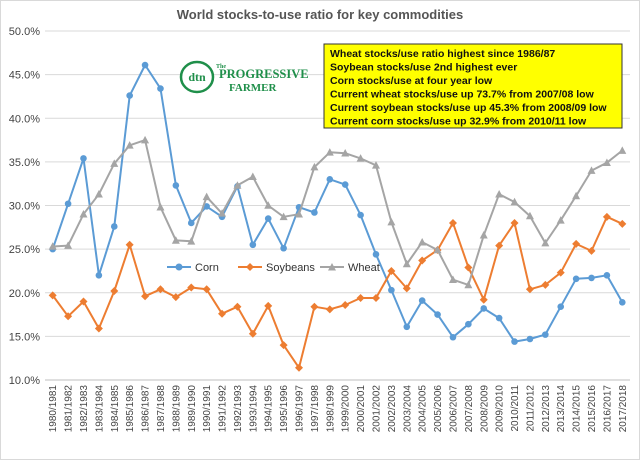  Describe the element at coordinates (84, 409) in the screenshot. I see `x-tick-label: 1982/1983` at that location.